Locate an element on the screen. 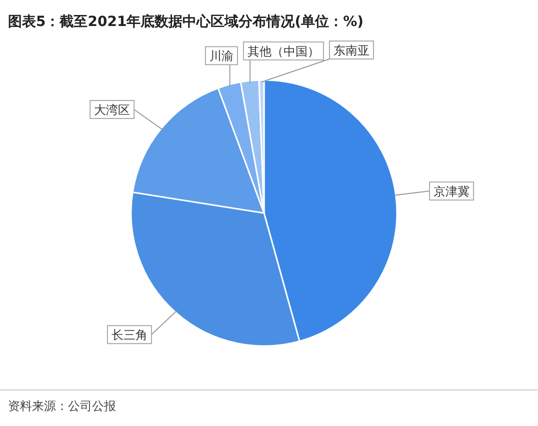 The image size is (538, 426). slice-label: 大湾区 is located at coordinates (112, 109).